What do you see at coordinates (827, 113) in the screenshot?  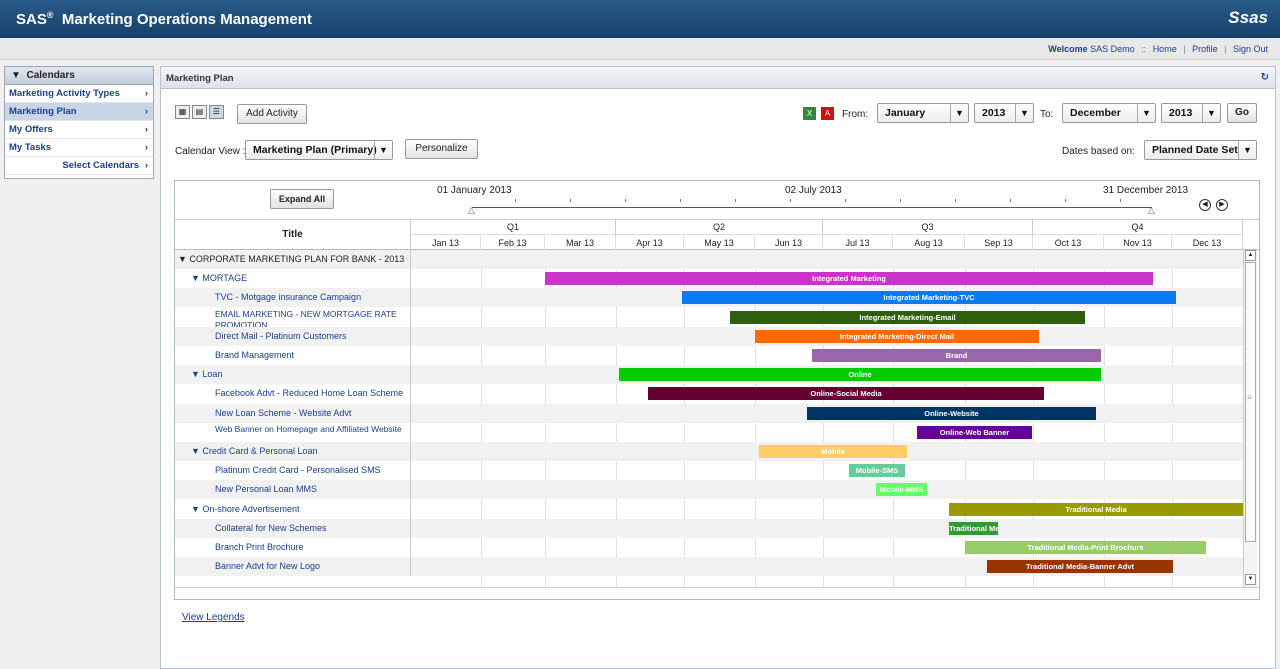 I see `pdf-export-icon: A` at bounding box center [827, 113].